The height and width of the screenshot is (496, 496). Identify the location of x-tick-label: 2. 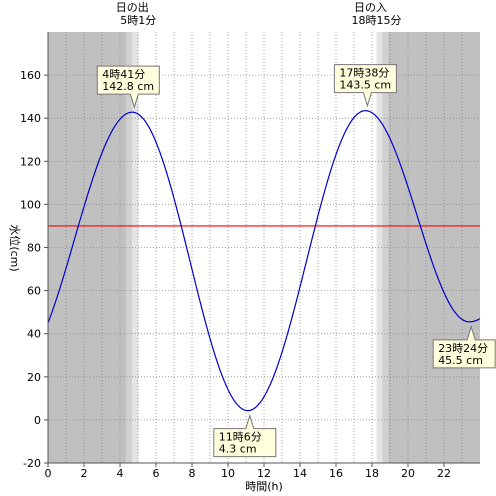
(84, 473).